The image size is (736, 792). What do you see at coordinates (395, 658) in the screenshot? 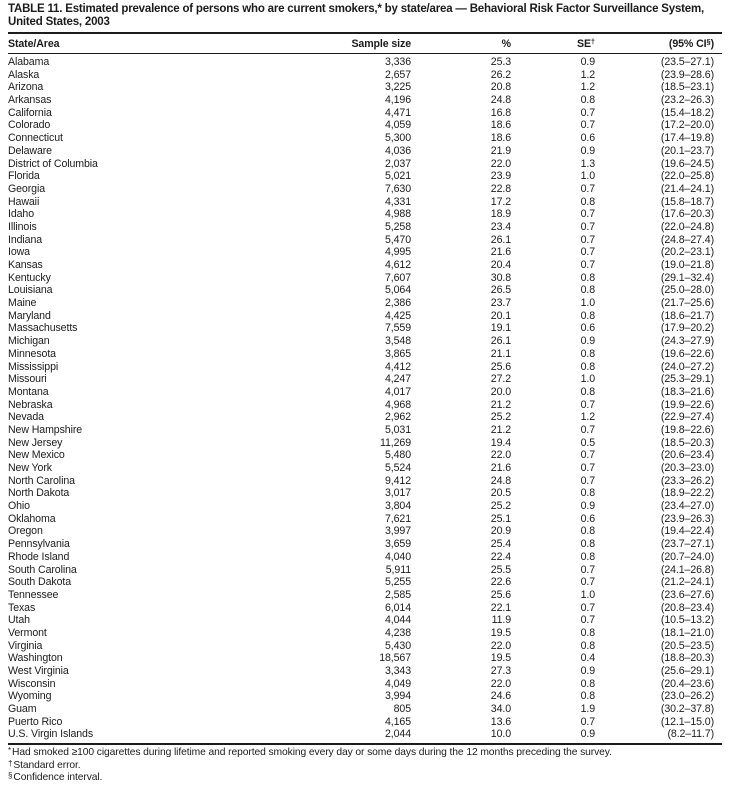
I see `sample-size-cell: 18,567` at bounding box center [395, 658].